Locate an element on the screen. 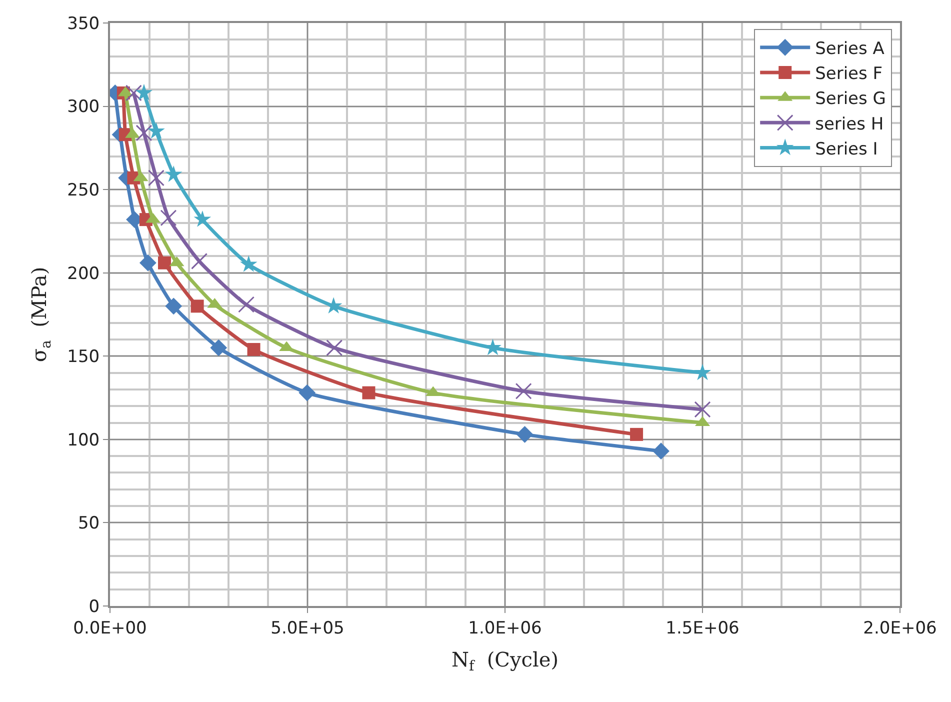 The image size is (951, 702). y-tick-label: 100 is located at coordinates (83, 440).